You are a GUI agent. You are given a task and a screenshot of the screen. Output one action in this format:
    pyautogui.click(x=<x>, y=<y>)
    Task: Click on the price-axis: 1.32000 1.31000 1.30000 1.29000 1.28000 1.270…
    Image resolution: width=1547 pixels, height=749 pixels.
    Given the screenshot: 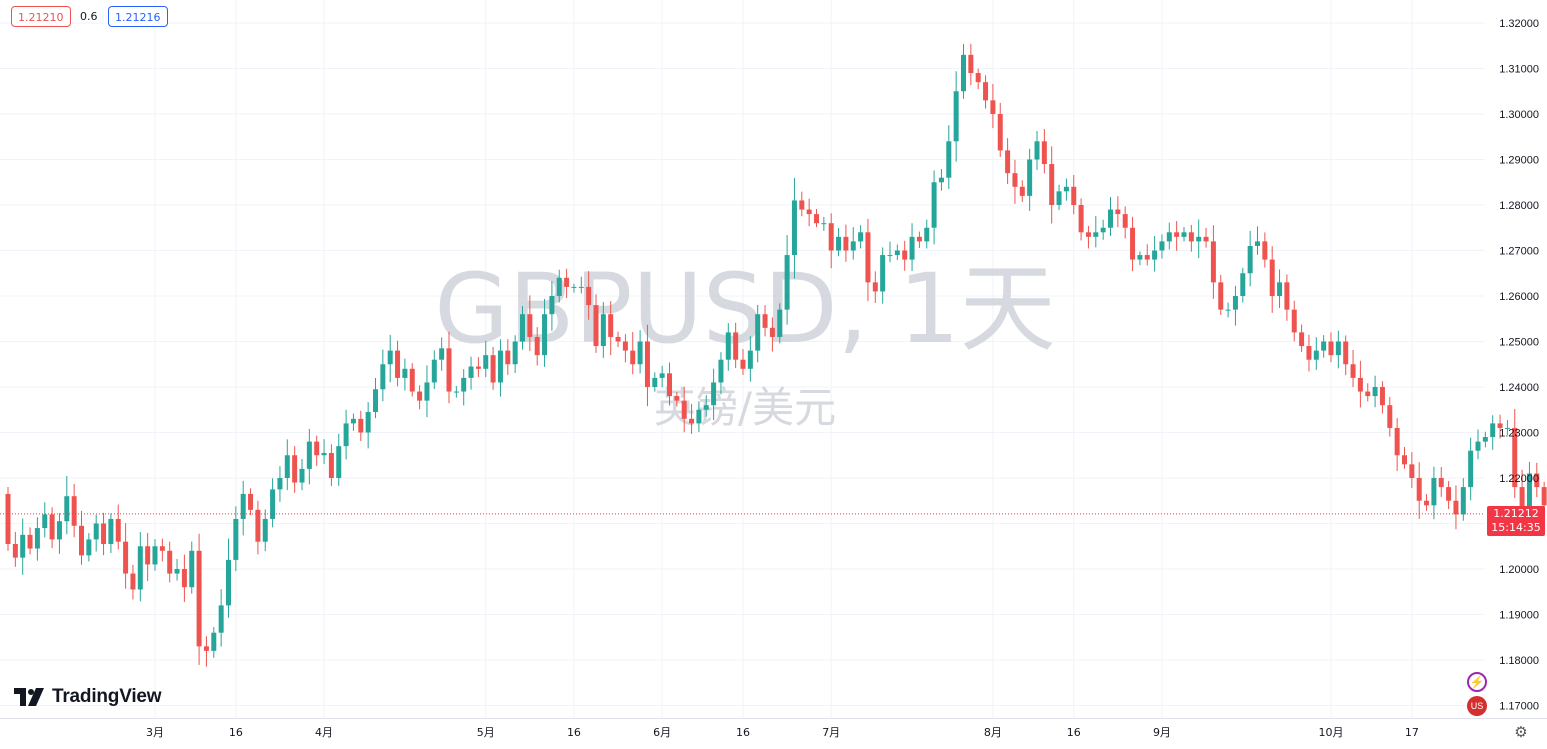 What is the action you would take?
    pyautogui.click(x=1519, y=365)
    